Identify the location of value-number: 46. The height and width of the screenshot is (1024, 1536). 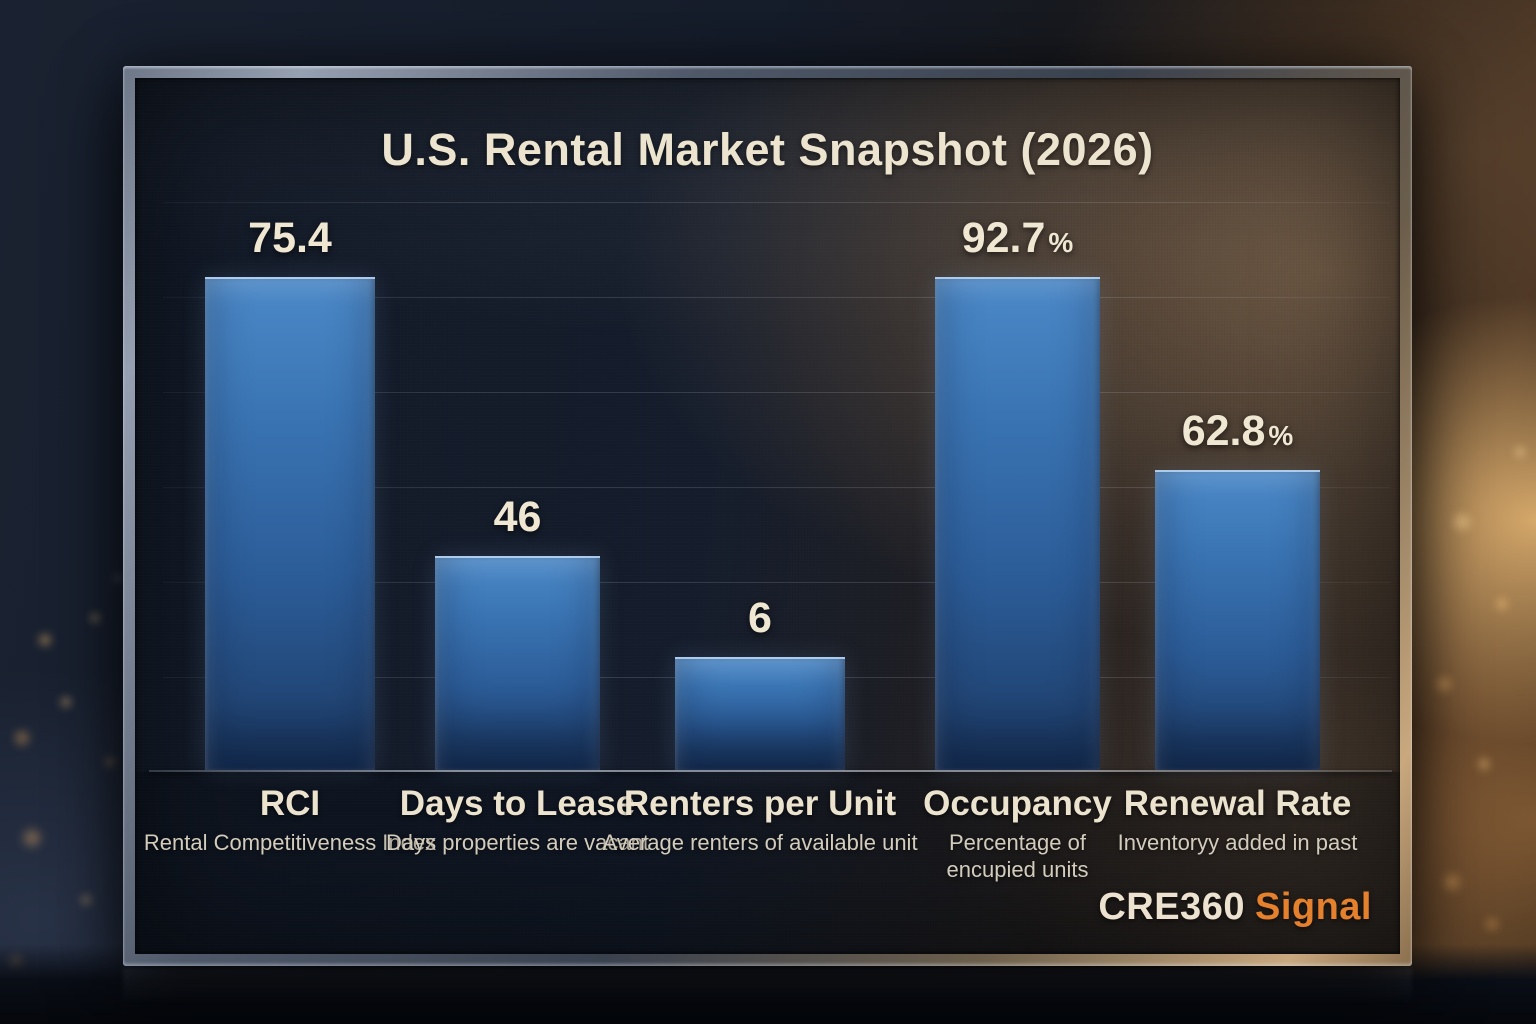
(517, 517).